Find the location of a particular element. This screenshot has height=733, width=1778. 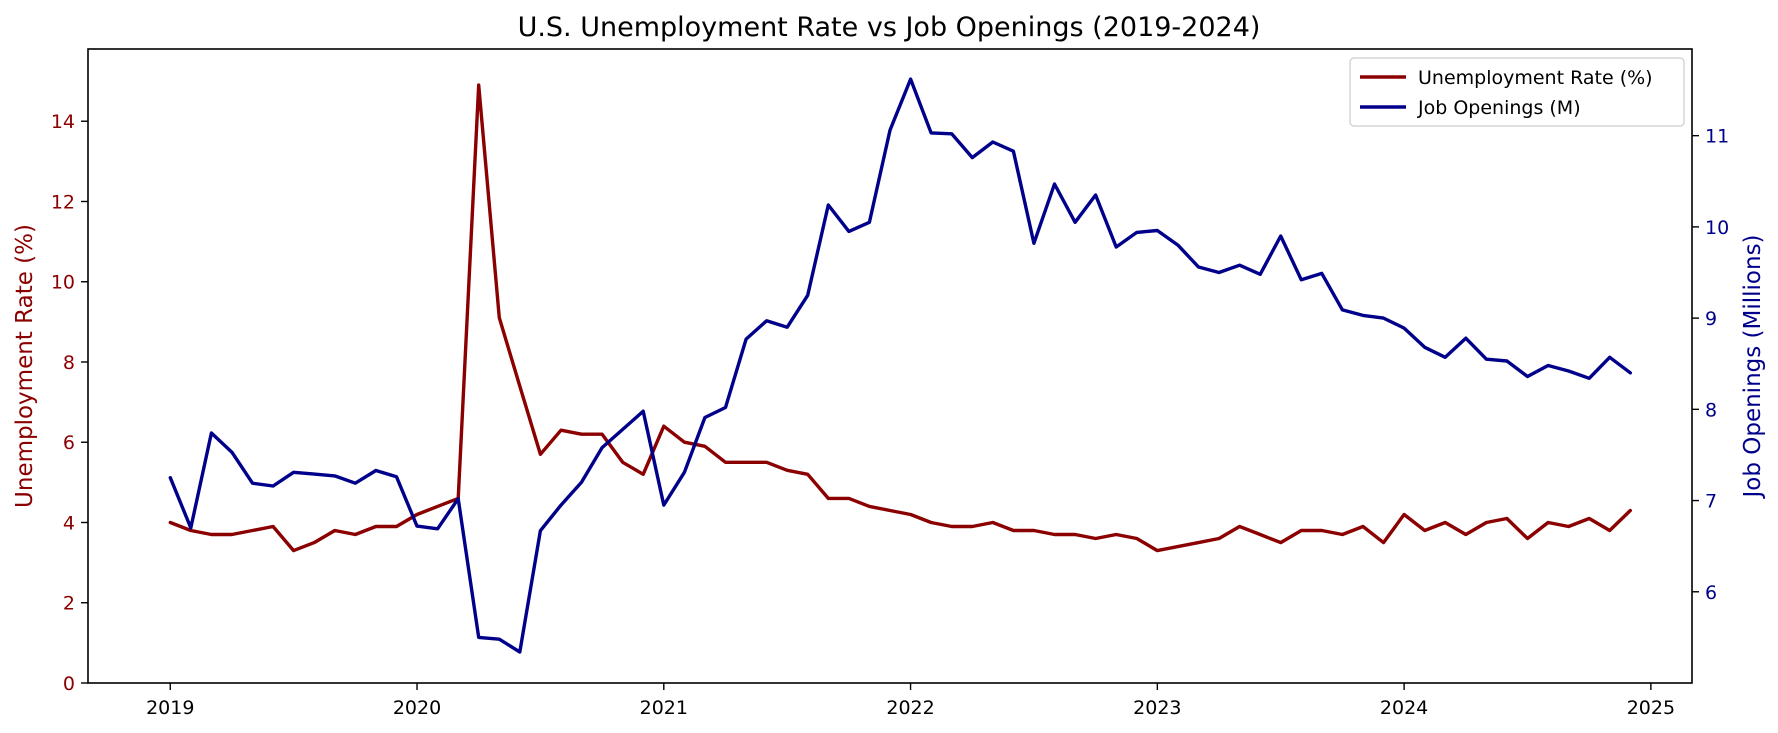

legend-box is located at coordinates (1517, 92).